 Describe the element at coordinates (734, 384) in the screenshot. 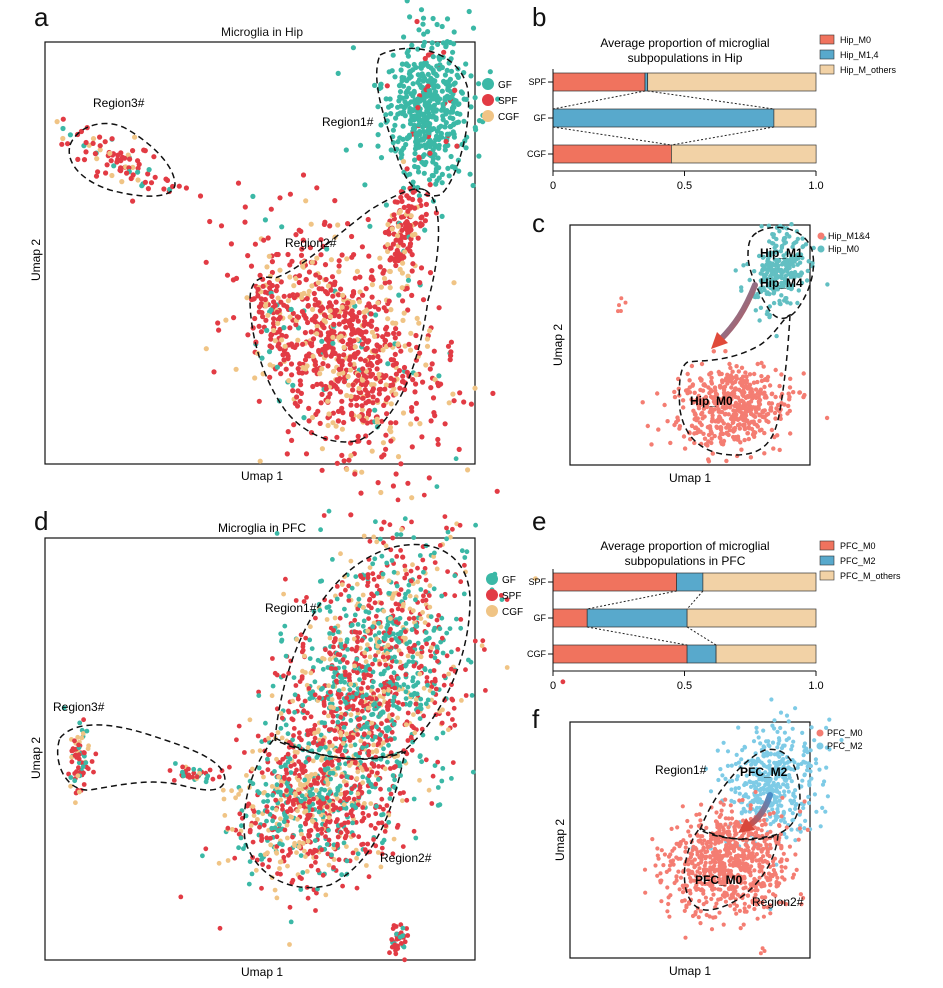

I see `panel-c-m0-outline` at that location.